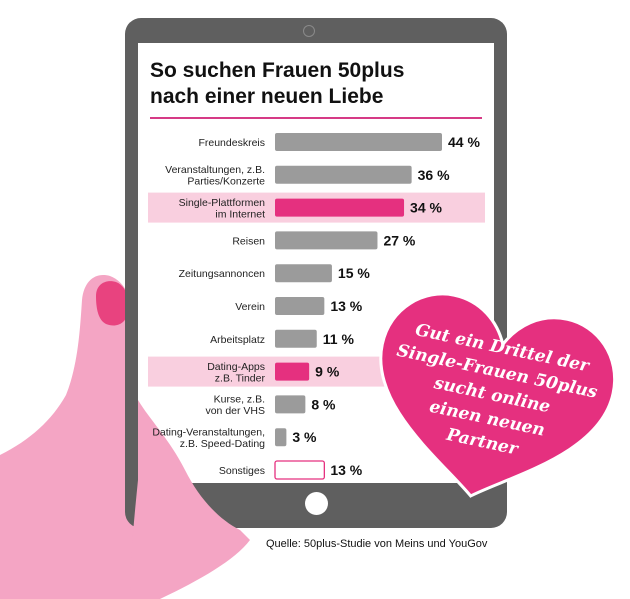  What do you see at coordinates (267, 96) in the screenshot?
I see `title-line-2: nach einer neuen Liebe` at bounding box center [267, 96].